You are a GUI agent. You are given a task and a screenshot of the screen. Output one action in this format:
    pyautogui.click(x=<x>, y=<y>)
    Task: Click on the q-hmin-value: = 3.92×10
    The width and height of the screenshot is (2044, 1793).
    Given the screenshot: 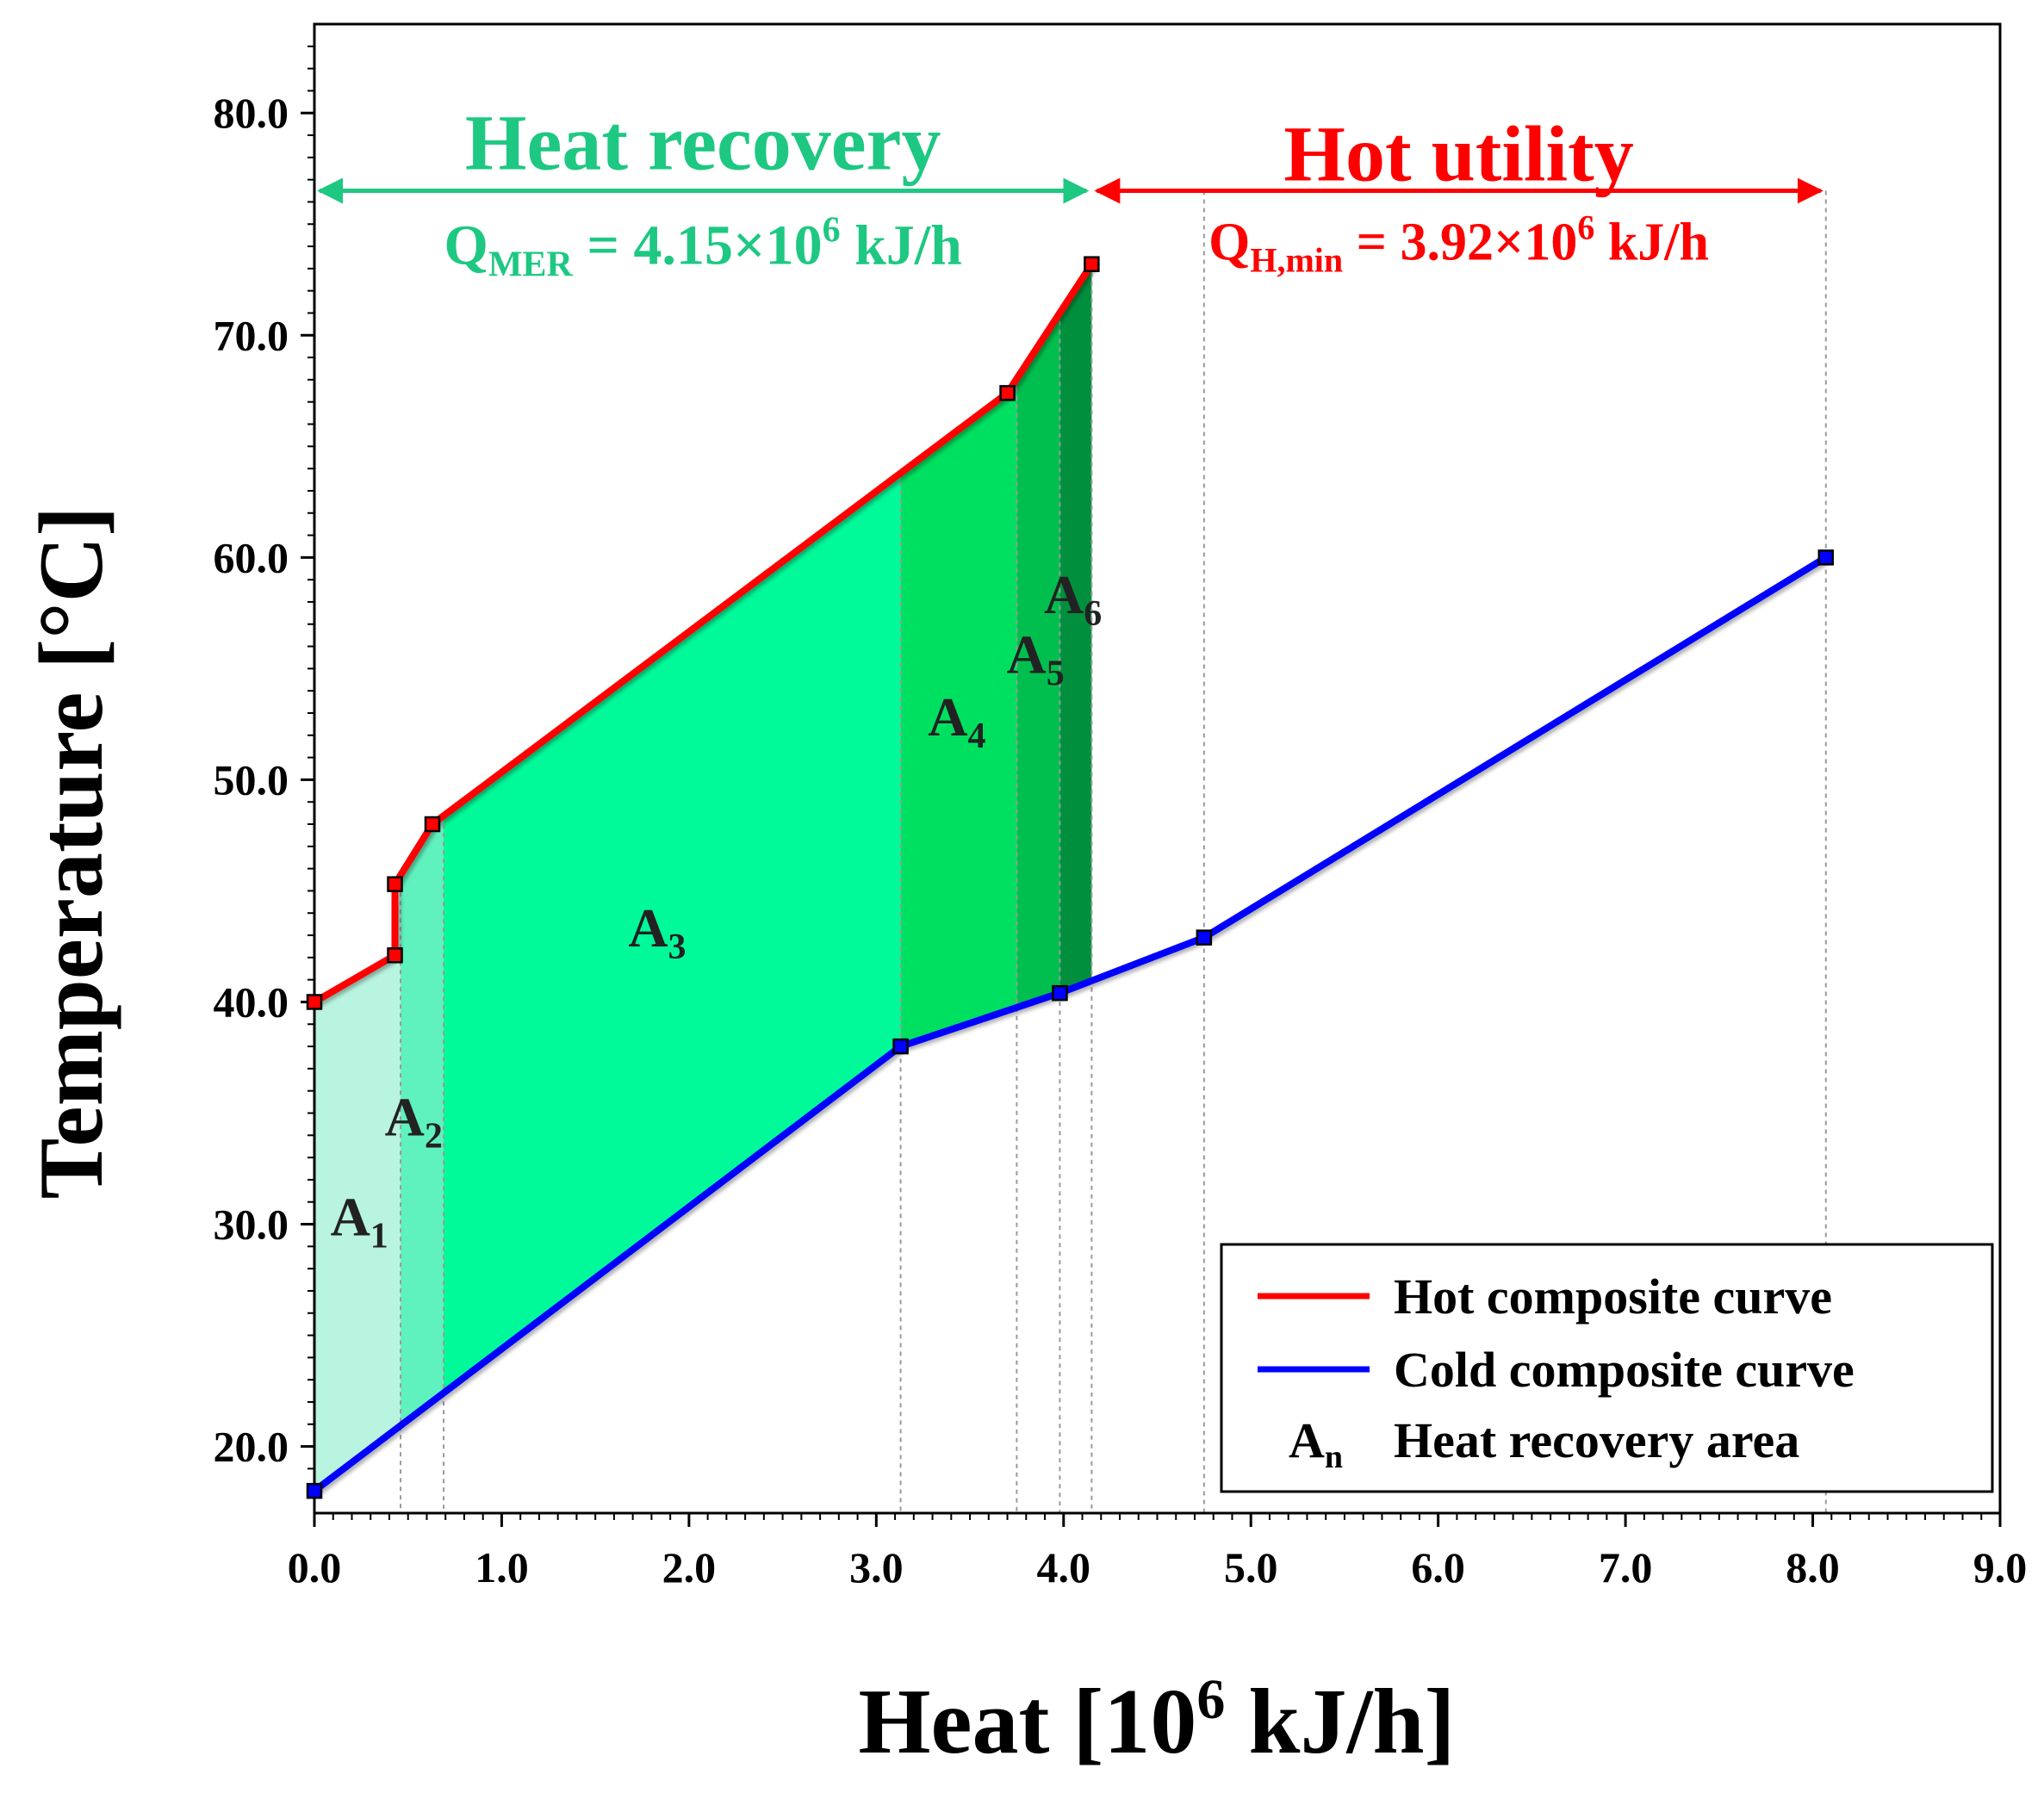 What is the action you would take?
    pyautogui.click(x=1460, y=243)
    